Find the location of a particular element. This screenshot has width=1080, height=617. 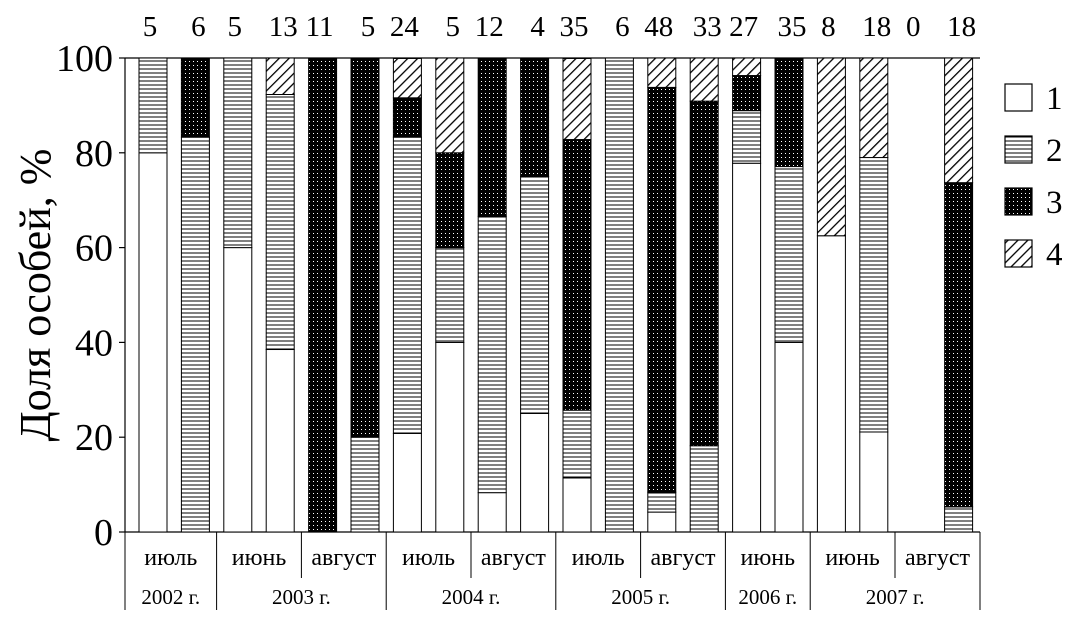

legend-label: 4 is located at coordinates (1054, 255).